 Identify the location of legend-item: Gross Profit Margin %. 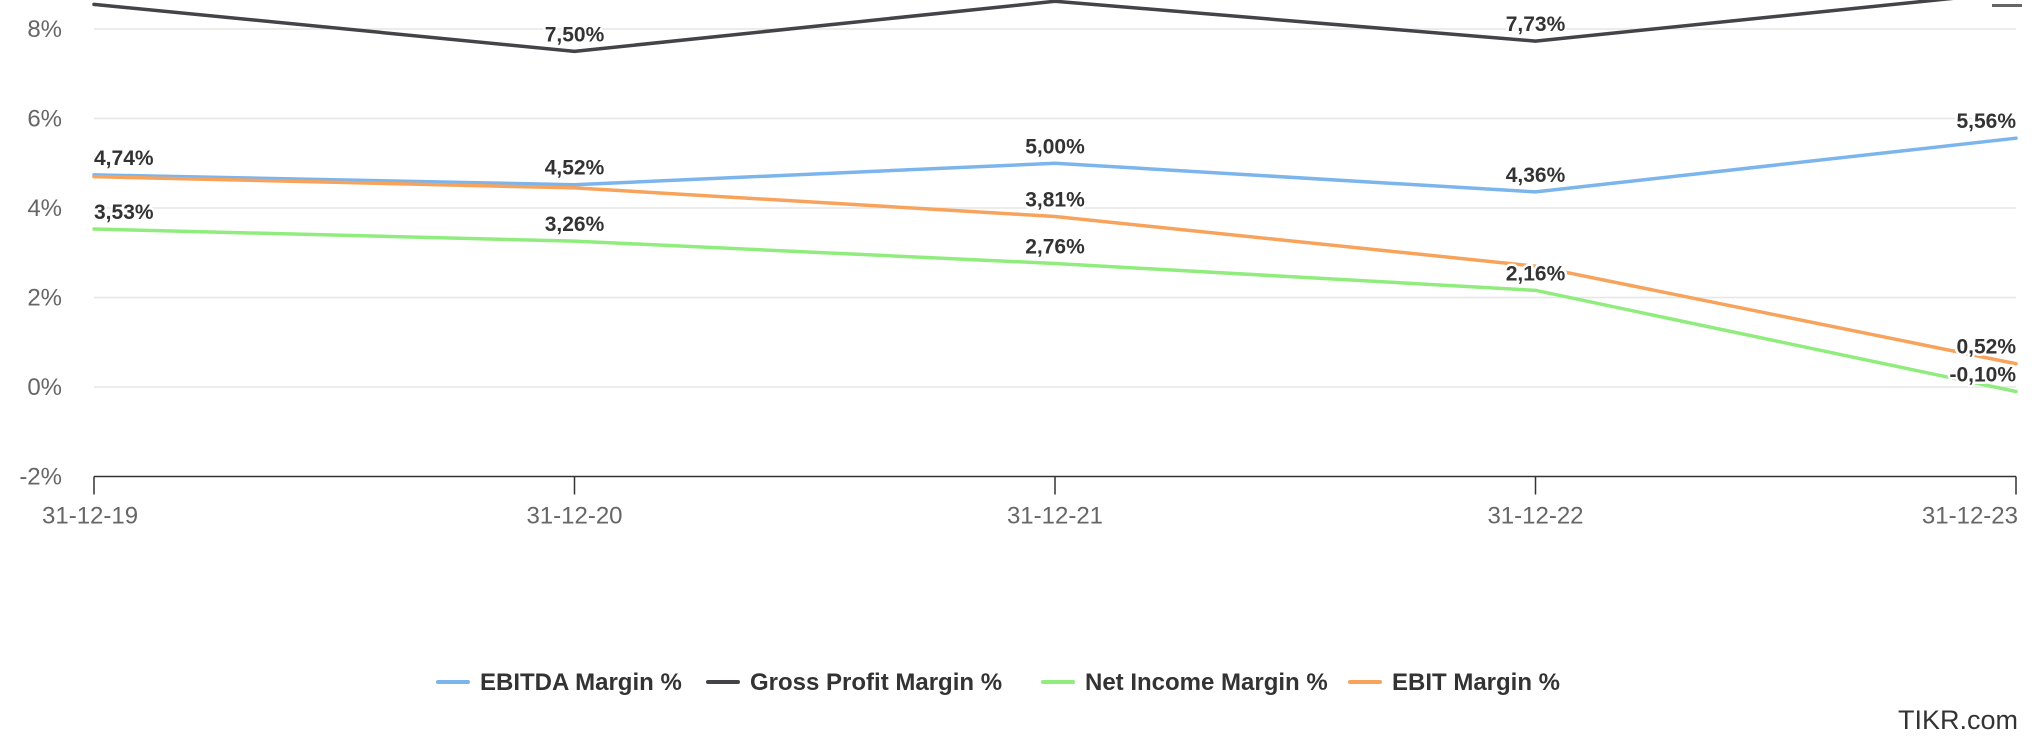
(854, 682).